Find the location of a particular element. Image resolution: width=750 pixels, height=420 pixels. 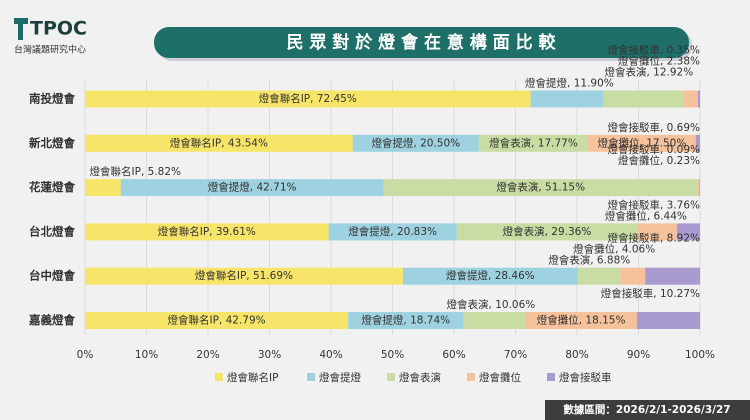

data-label: 燈會接駁車, 0.35% is located at coordinates (653, 50).